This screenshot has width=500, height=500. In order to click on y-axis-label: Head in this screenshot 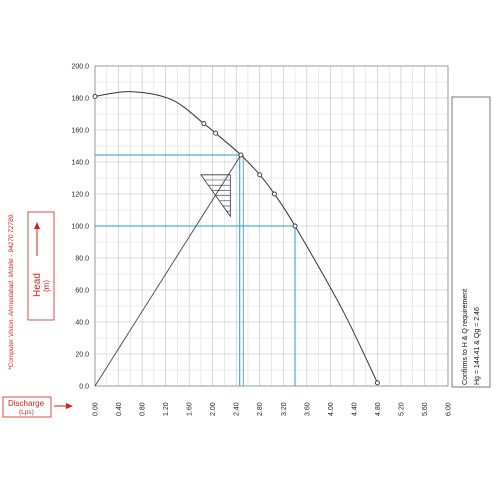, I will do `click(37, 285)`.